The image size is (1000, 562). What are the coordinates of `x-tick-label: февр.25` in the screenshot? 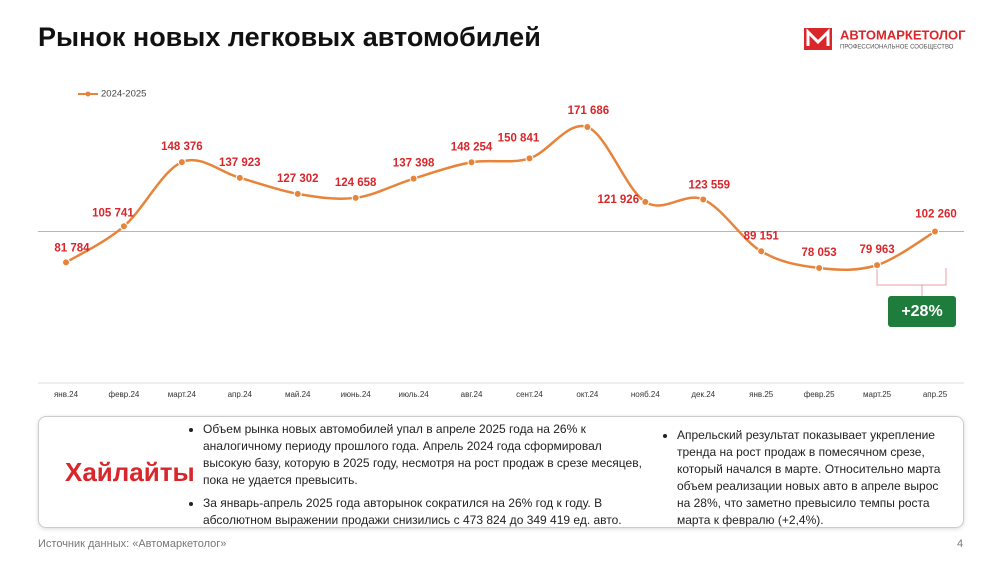 It's located at (819, 394).